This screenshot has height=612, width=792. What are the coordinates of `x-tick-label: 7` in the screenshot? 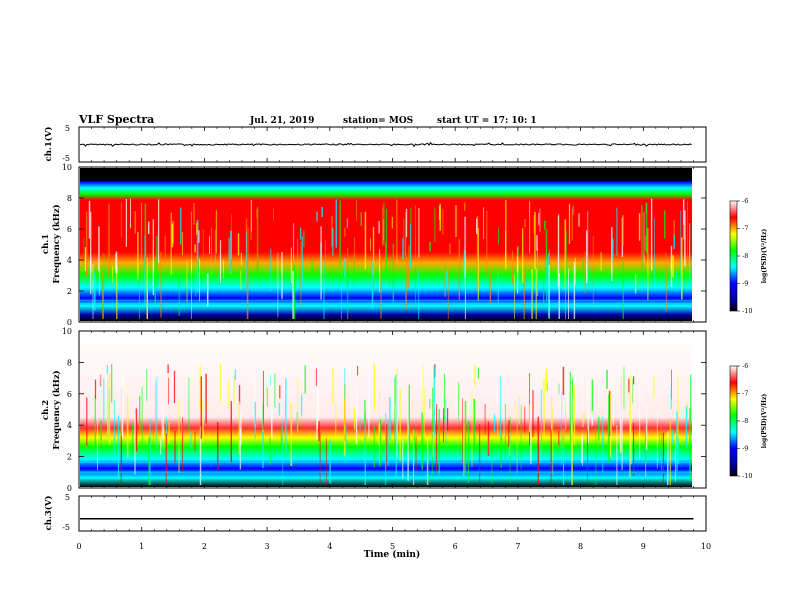 It's located at (517, 546).